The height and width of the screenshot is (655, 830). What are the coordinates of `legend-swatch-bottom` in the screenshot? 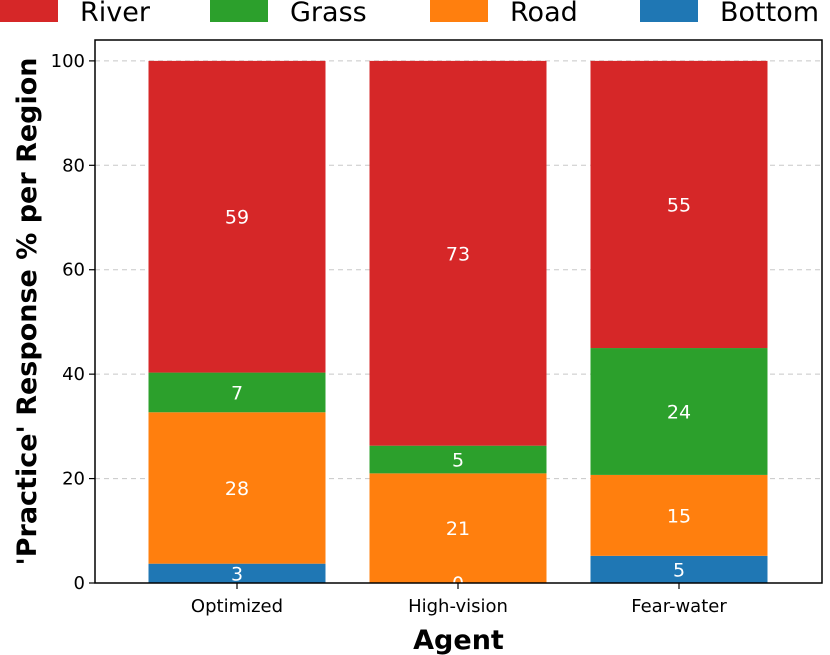 It's located at (669, 11).